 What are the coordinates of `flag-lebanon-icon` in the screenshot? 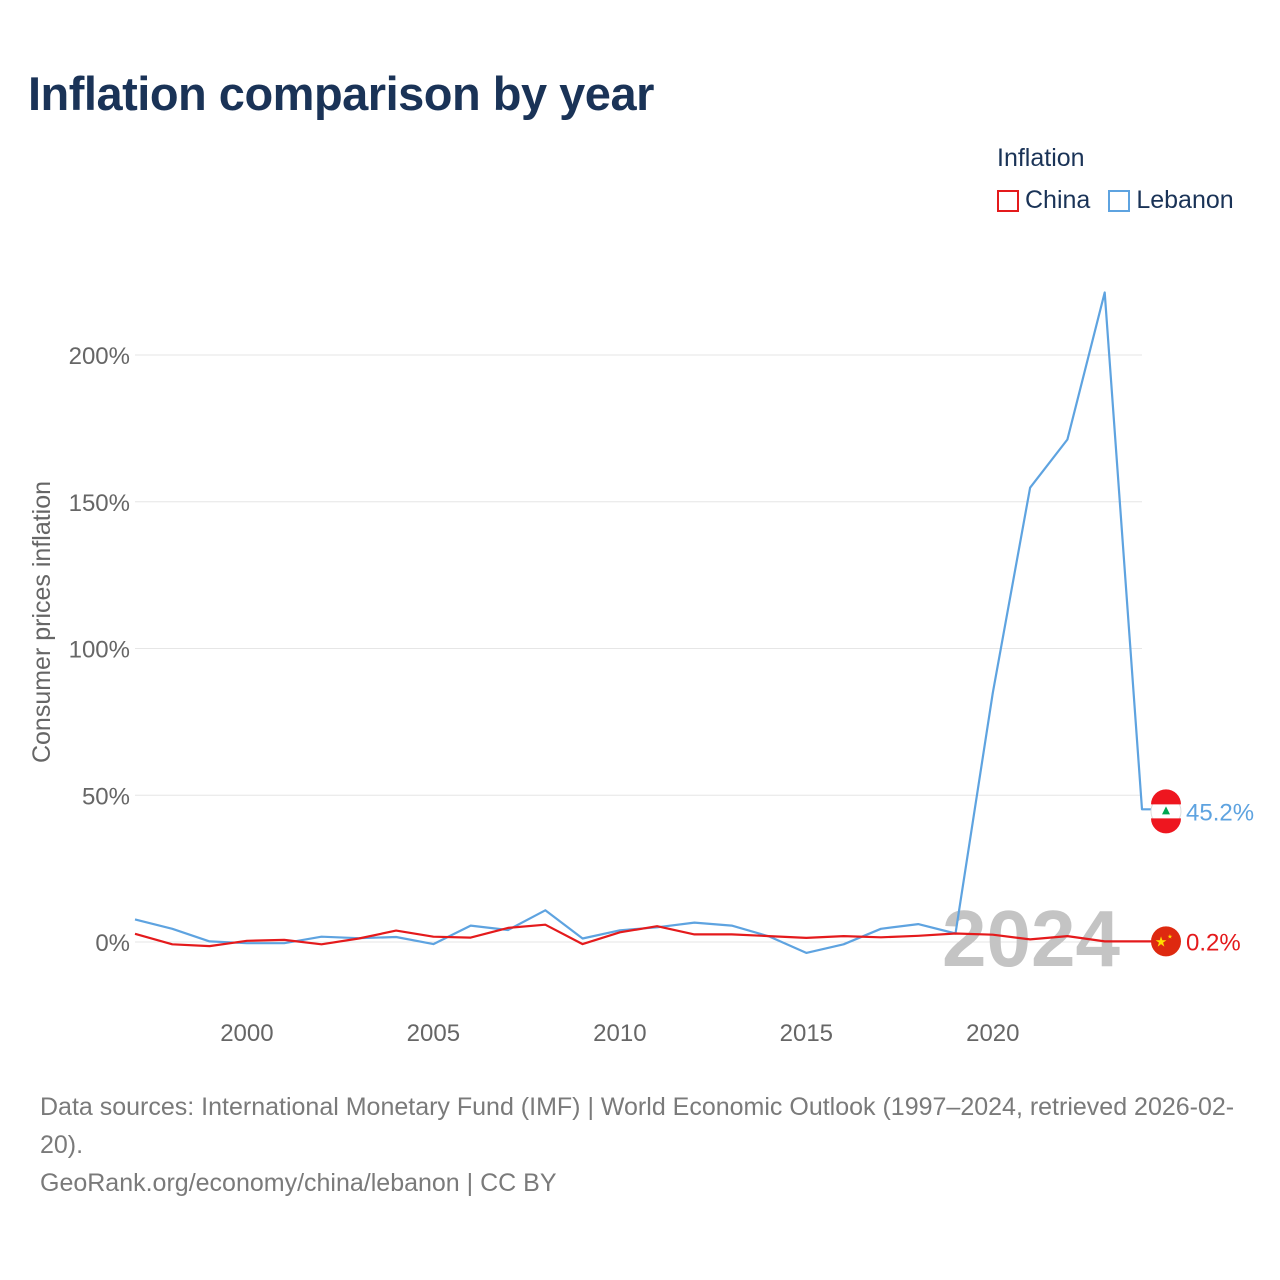 It's located at (1166, 811).